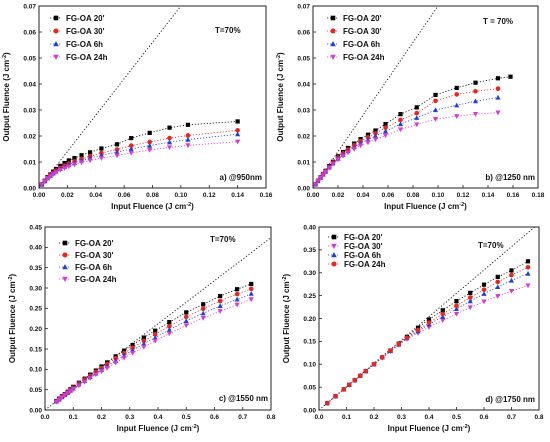 The height and width of the screenshot is (442, 550). I want to click on transmission-annotation: T = 70%, so click(498, 21).